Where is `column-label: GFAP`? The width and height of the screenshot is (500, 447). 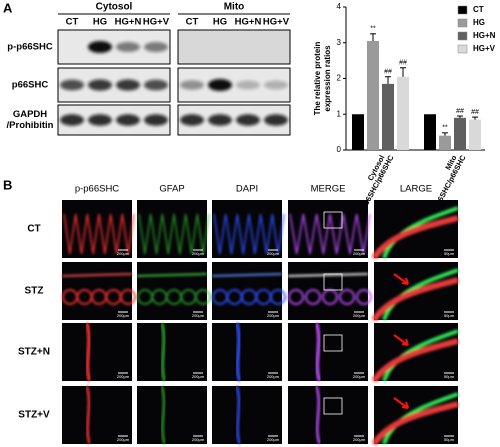
column-label: GFAP is located at coordinates (171, 189).